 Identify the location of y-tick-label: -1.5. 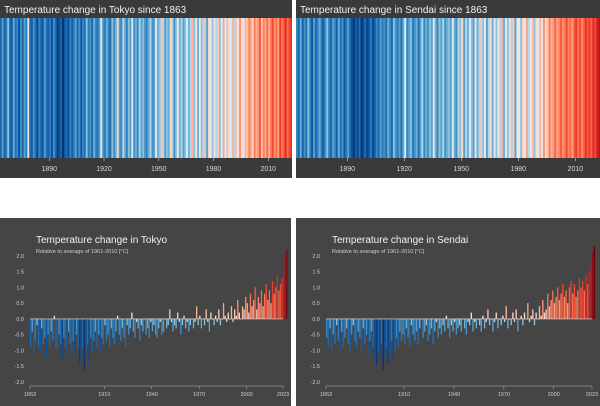
(315, 367).